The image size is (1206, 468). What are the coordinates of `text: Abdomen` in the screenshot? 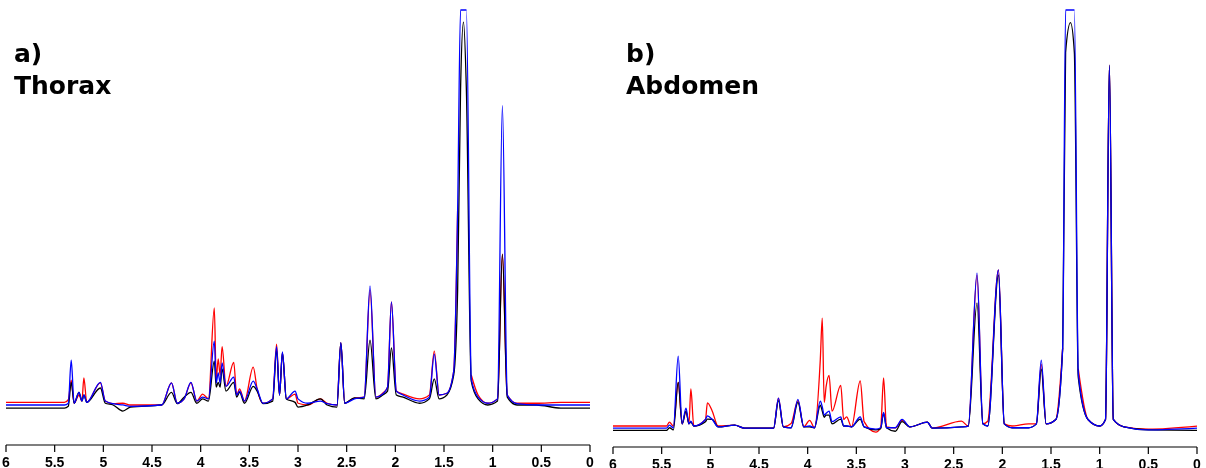 It's located at (693, 85).